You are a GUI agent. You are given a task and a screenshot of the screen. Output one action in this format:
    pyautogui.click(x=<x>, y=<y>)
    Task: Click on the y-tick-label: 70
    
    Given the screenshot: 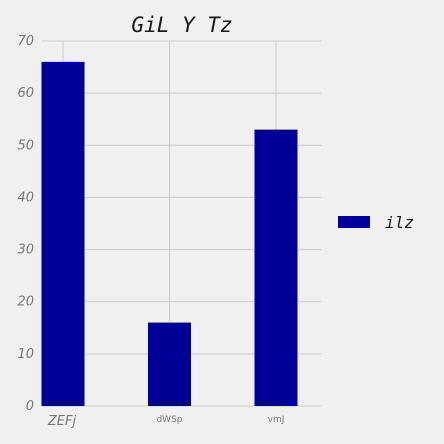 What is the action you would take?
    pyautogui.click(x=25, y=41)
    